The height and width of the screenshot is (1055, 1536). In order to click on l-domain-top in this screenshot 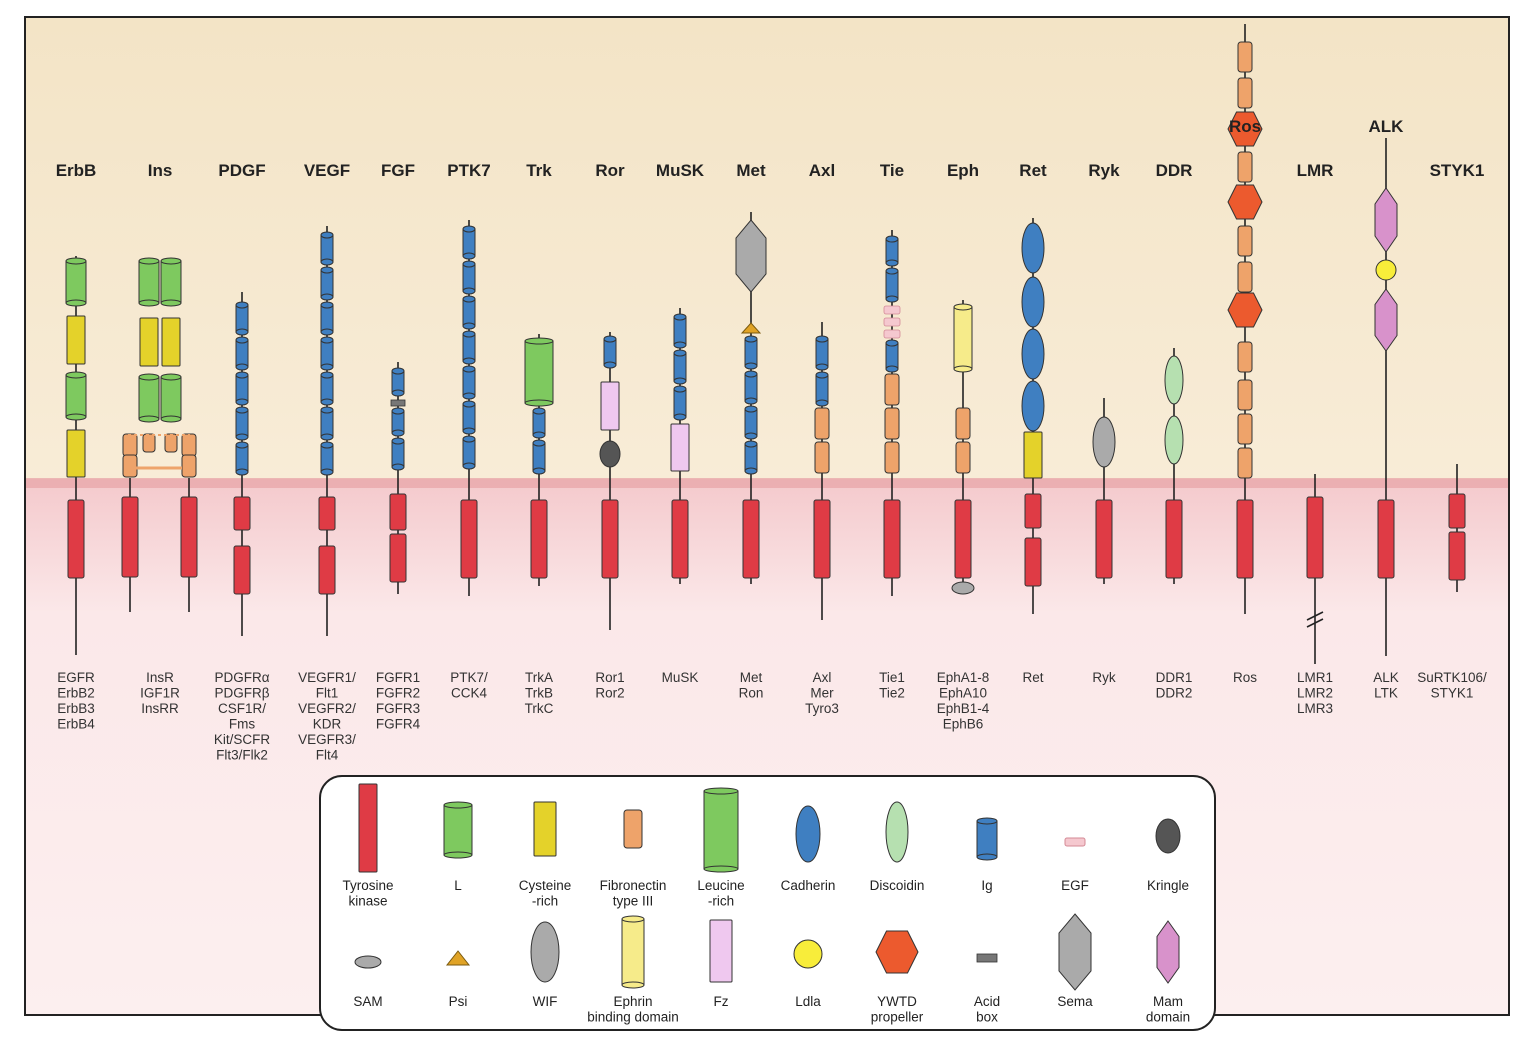, I will do `click(76, 261)`.